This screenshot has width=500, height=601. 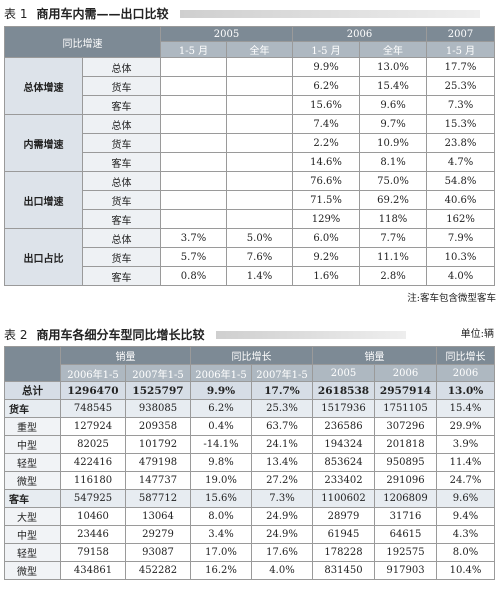 I want to click on table1-cell: 4.0%, so click(x=461, y=276).